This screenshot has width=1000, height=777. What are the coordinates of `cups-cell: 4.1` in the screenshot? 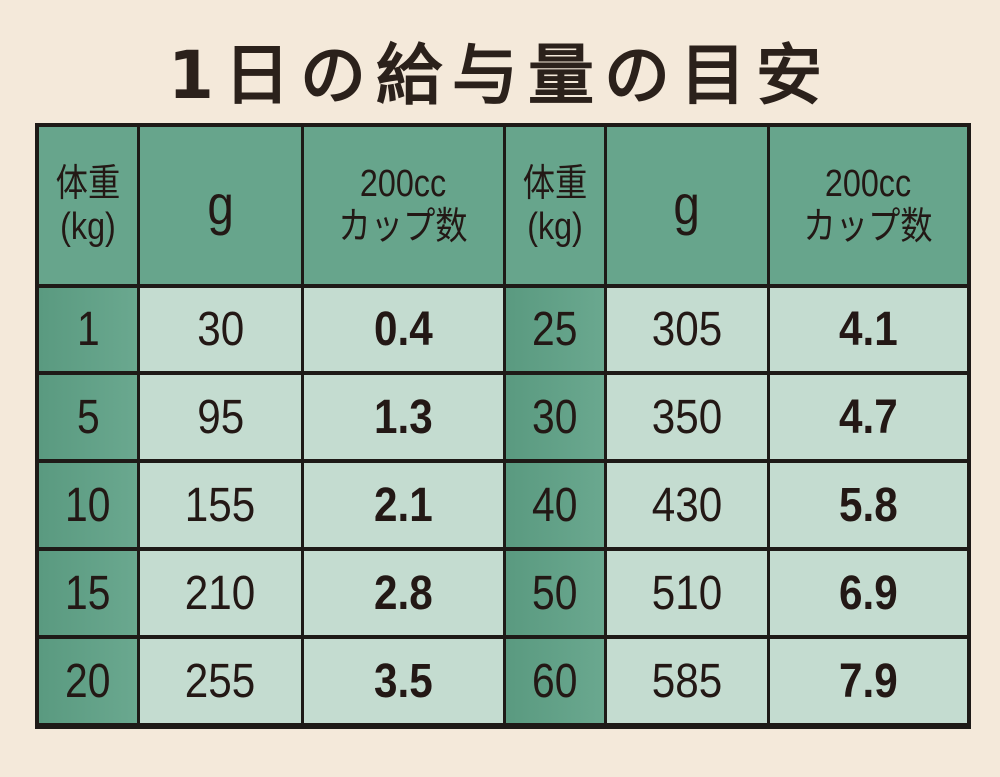 It's located at (868, 329).